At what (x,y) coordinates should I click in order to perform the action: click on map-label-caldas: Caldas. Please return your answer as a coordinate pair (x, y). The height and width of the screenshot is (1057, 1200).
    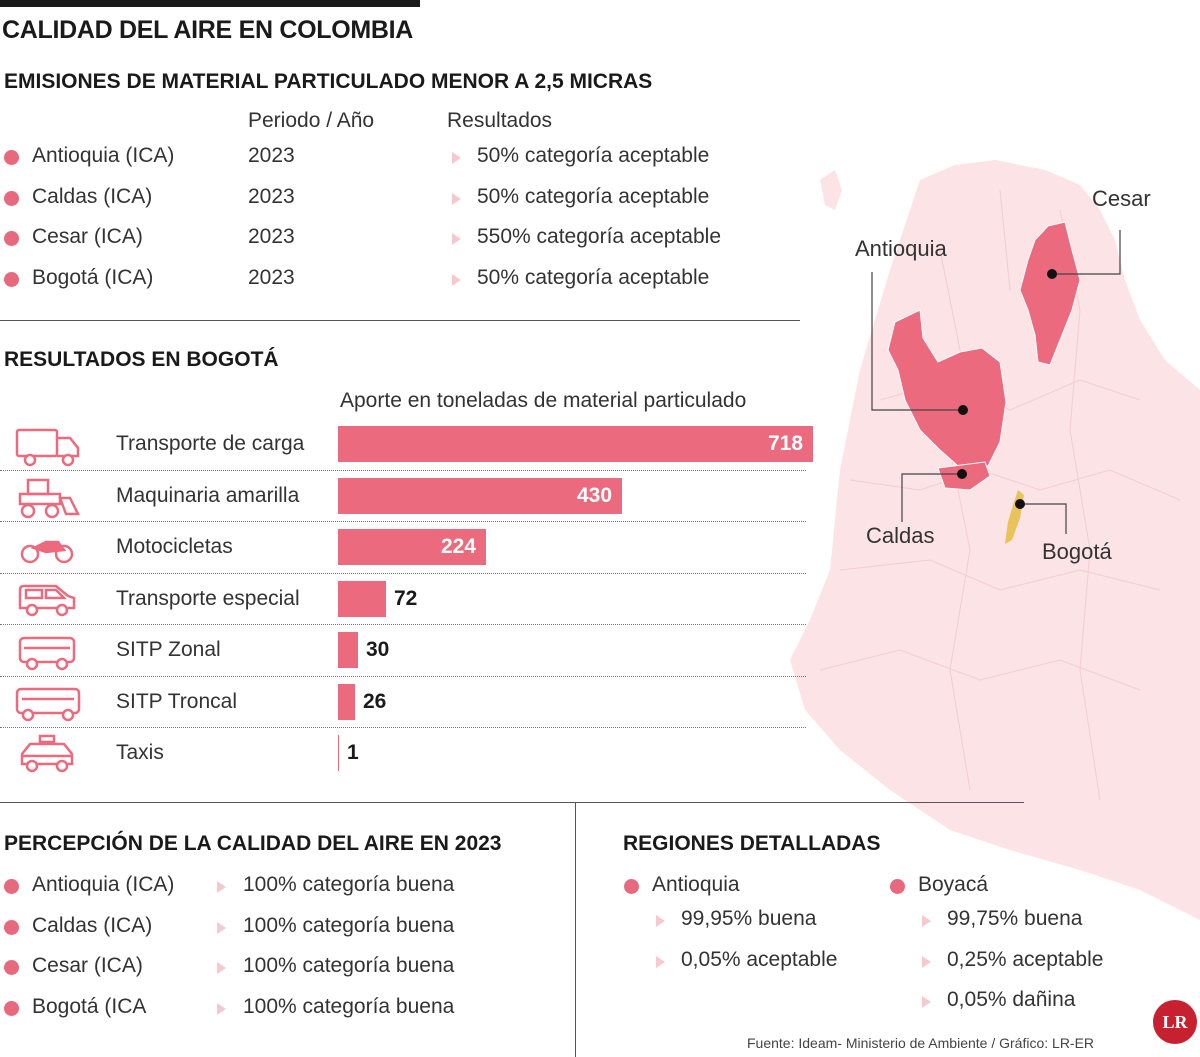
    Looking at the image, I should click on (900, 535).